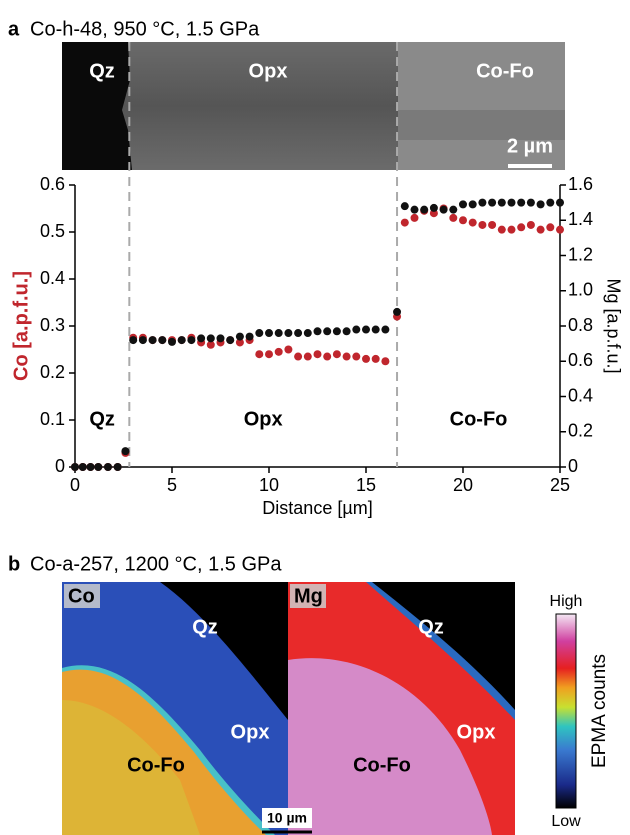 This screenshot has height=835, width=630. What do you see at coordinates (263, 419) in the screenshot?
I see `region-label: Opx` at bounding box center [263, 419].